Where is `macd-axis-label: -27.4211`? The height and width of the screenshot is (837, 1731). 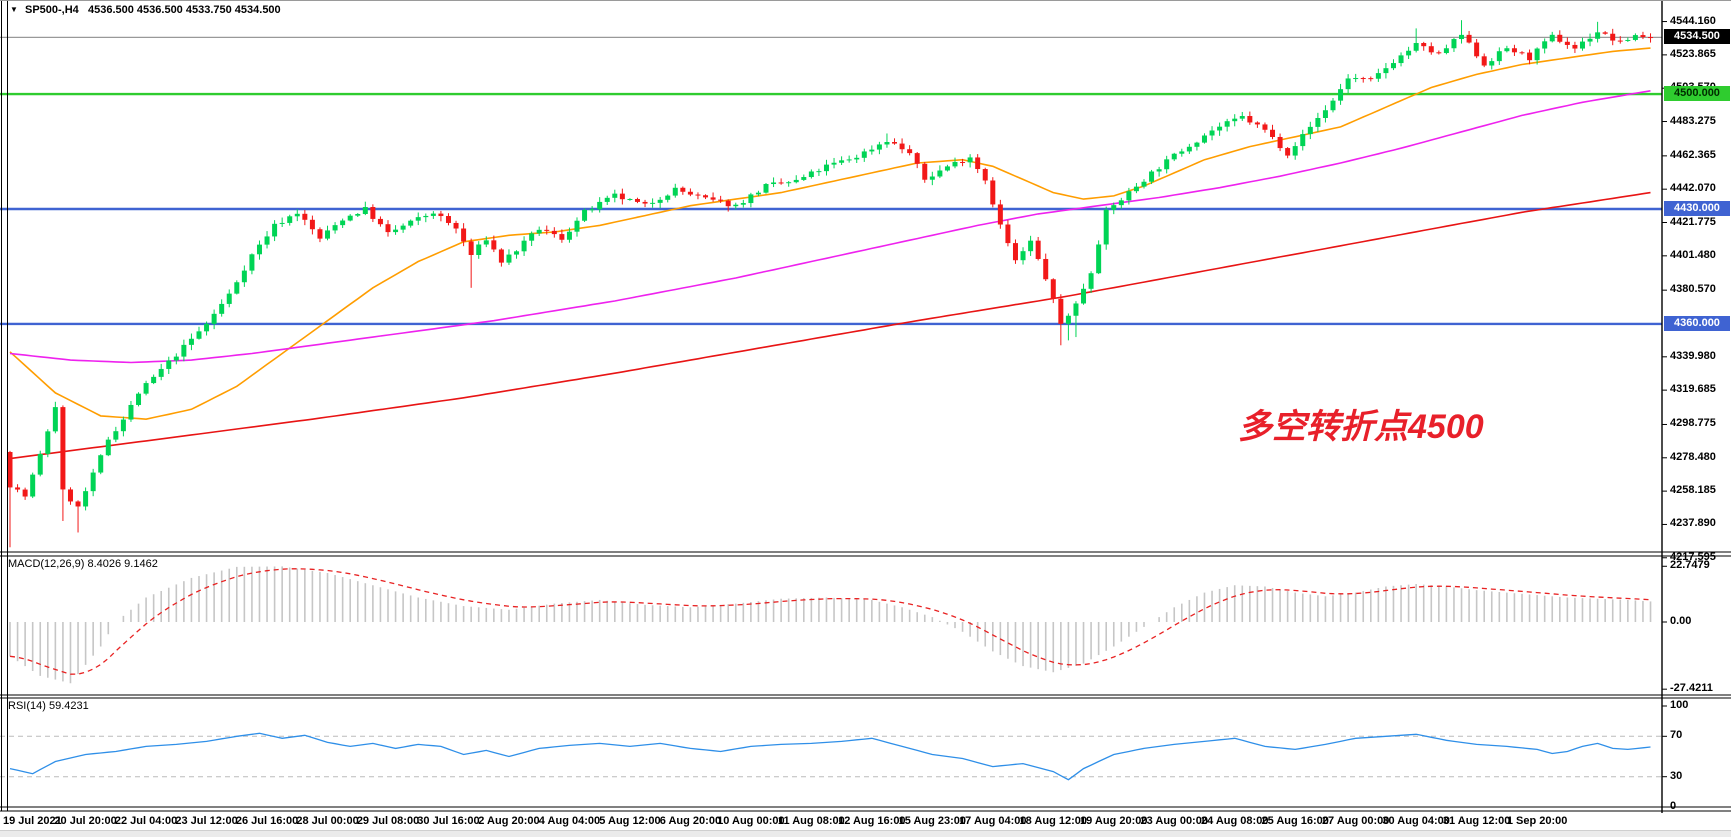 macd-axis-label: -27.4211 is located at coordinates (1691, 688).